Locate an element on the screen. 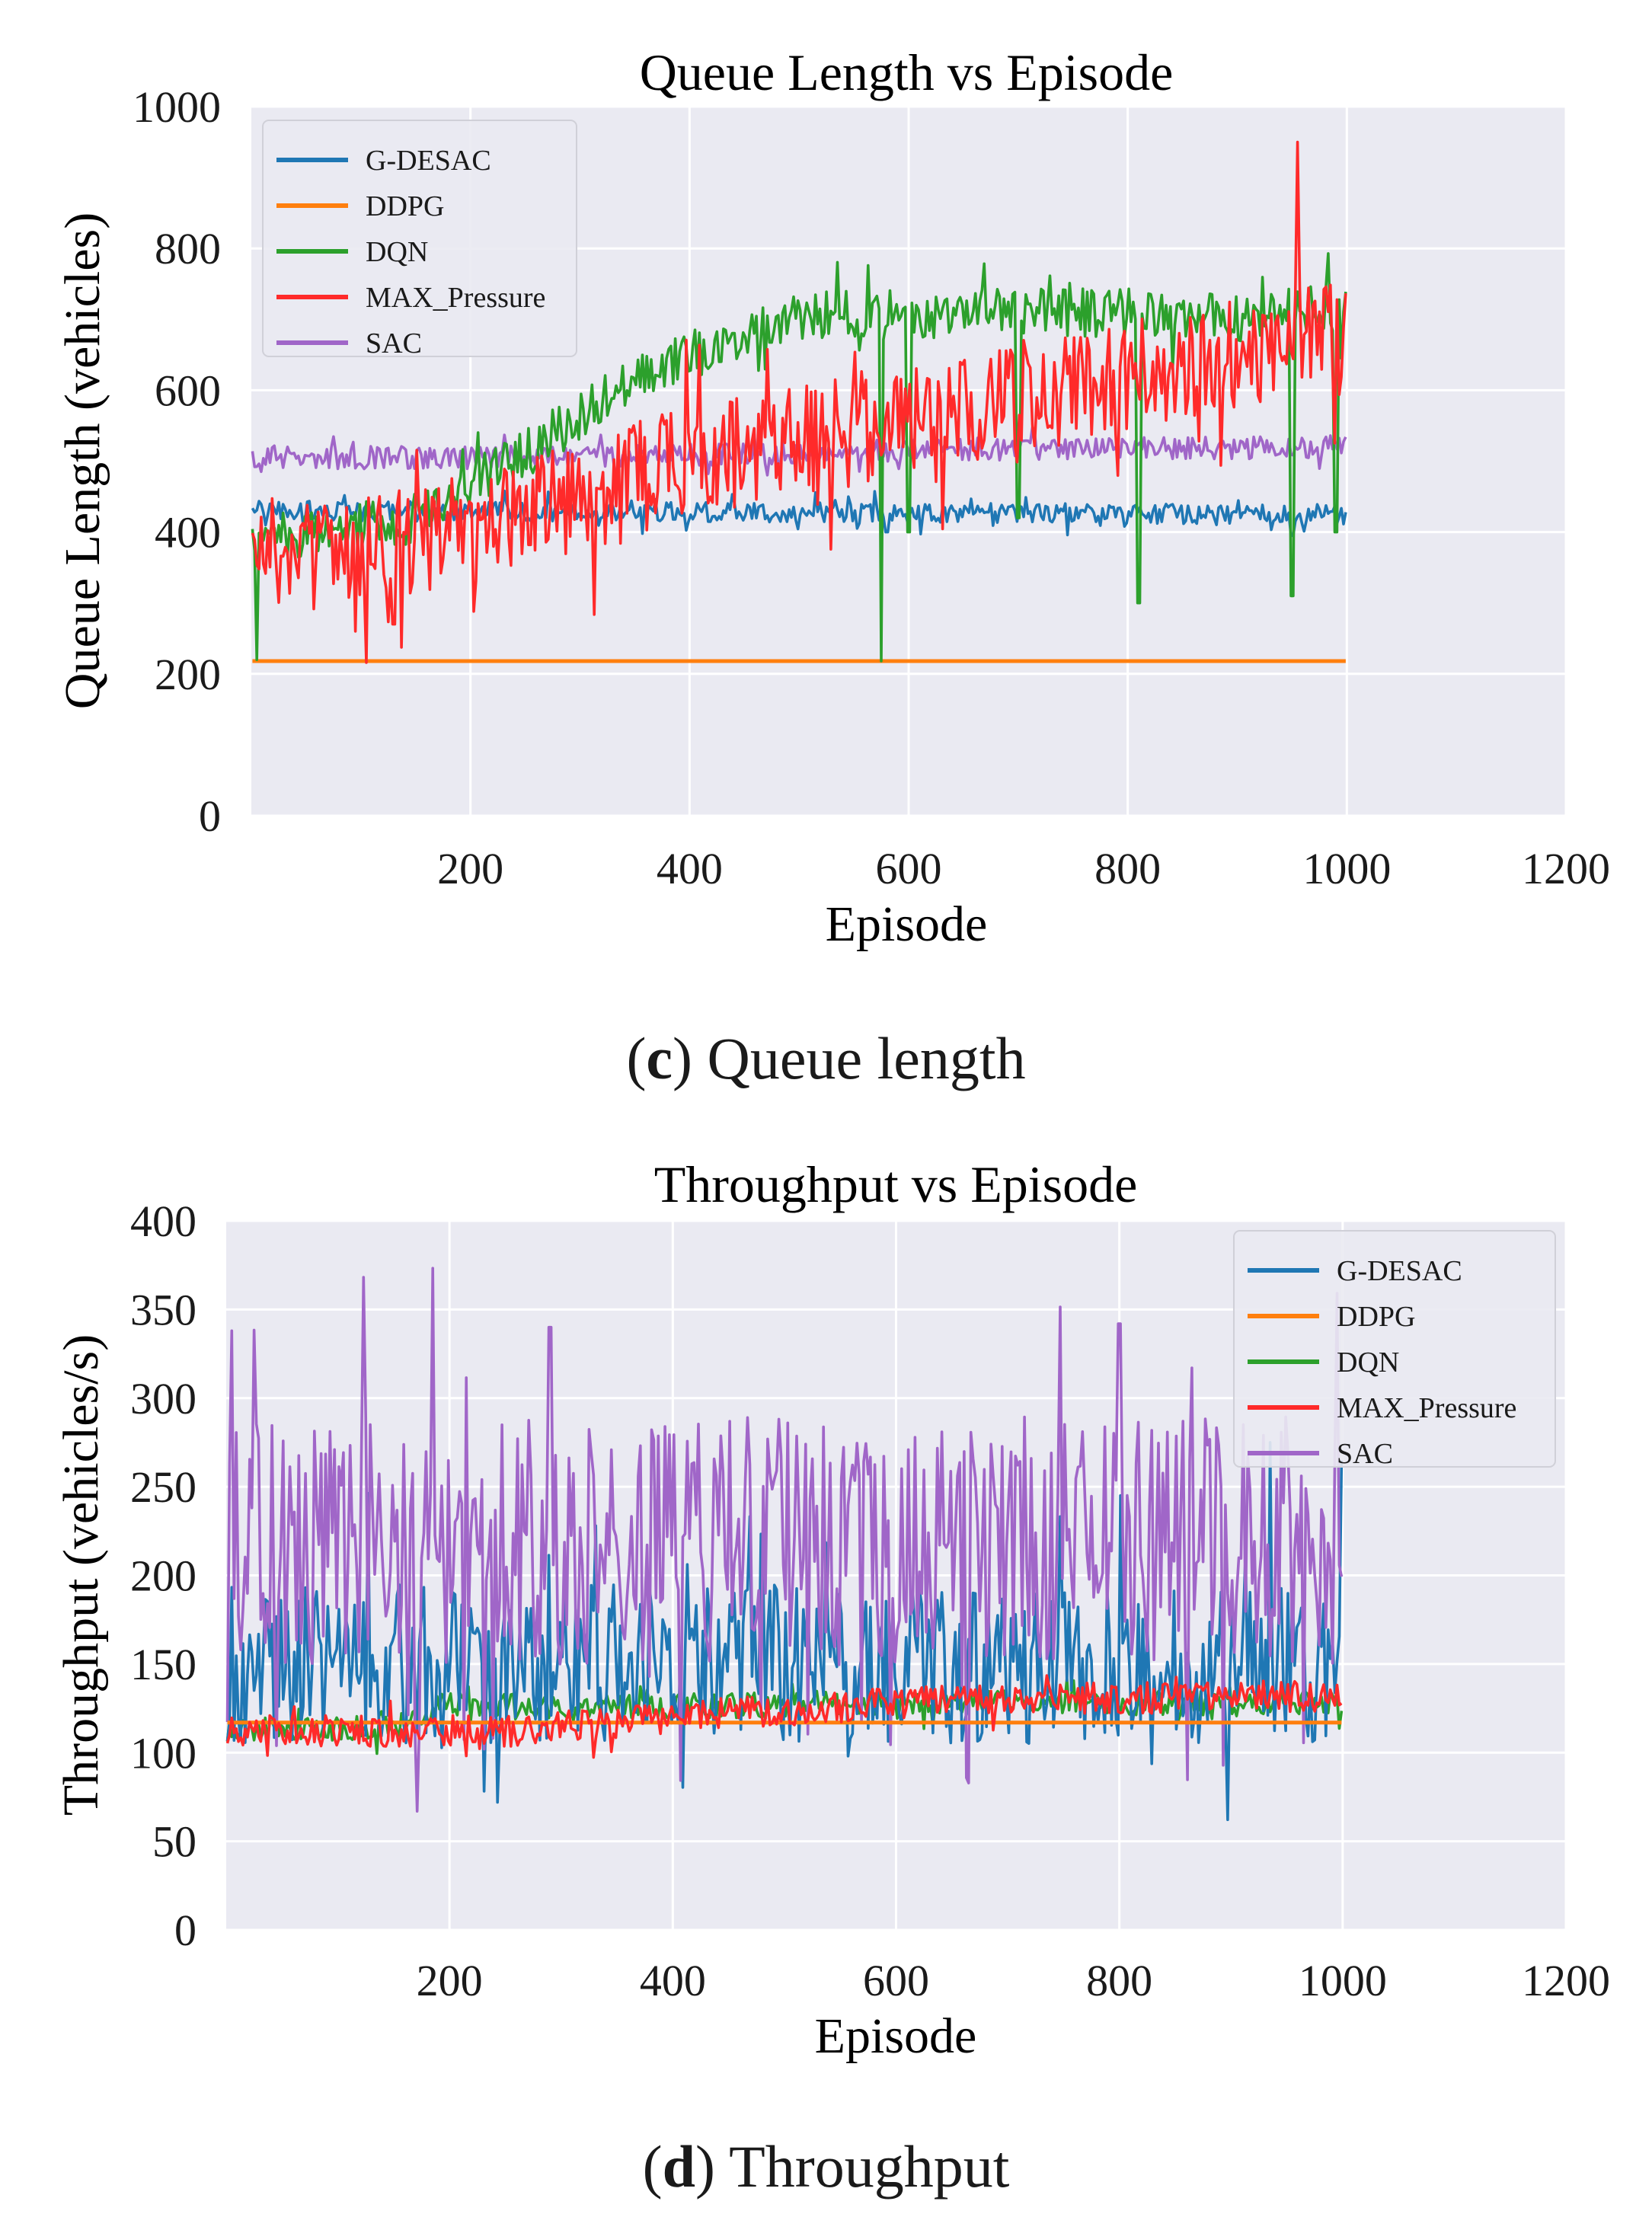  queue-chart-title: Queue Length vs Episode is located at coordinates (907, 72).